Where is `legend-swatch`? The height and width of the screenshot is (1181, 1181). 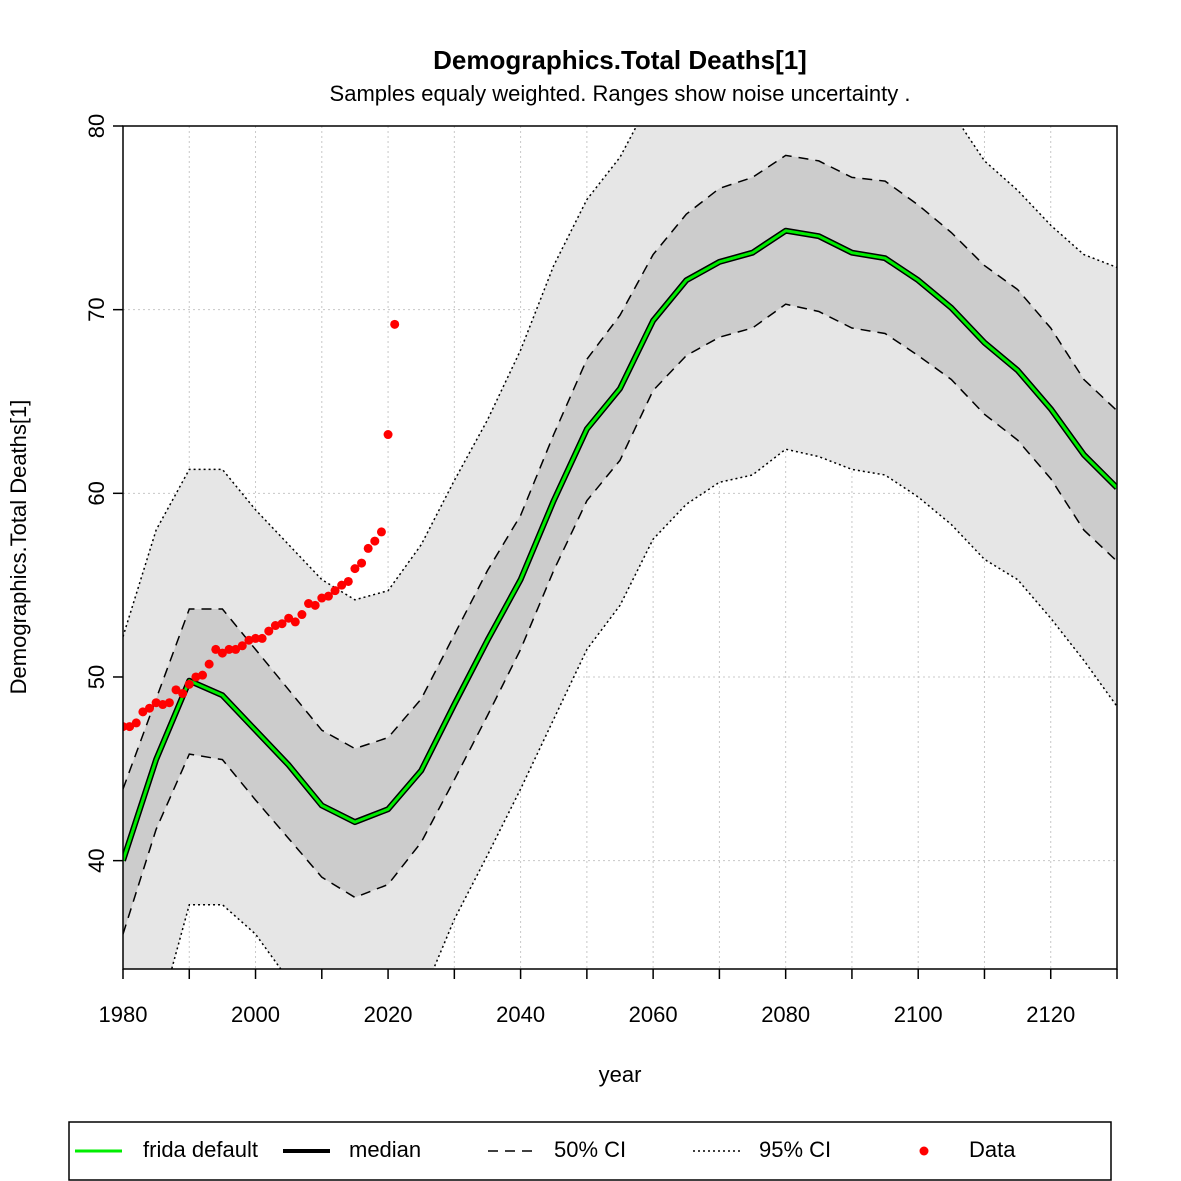
legend-swatch is located at coordinates (924, 1151).